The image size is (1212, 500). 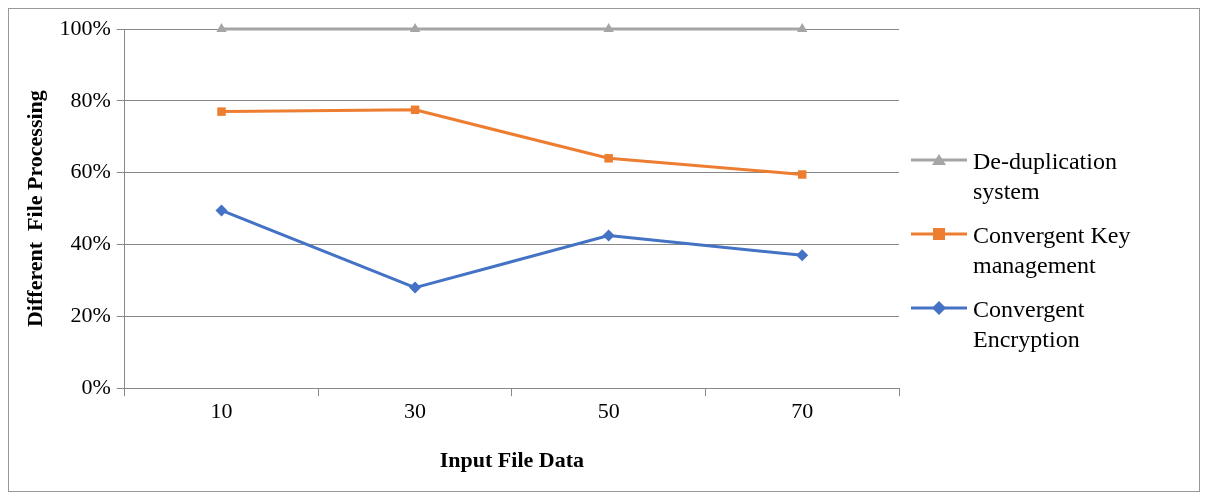 What do you see at coordinates (90, 171) in the screenshot?
I see `y-tick-label: 60%` at bounding box center [90, 171].